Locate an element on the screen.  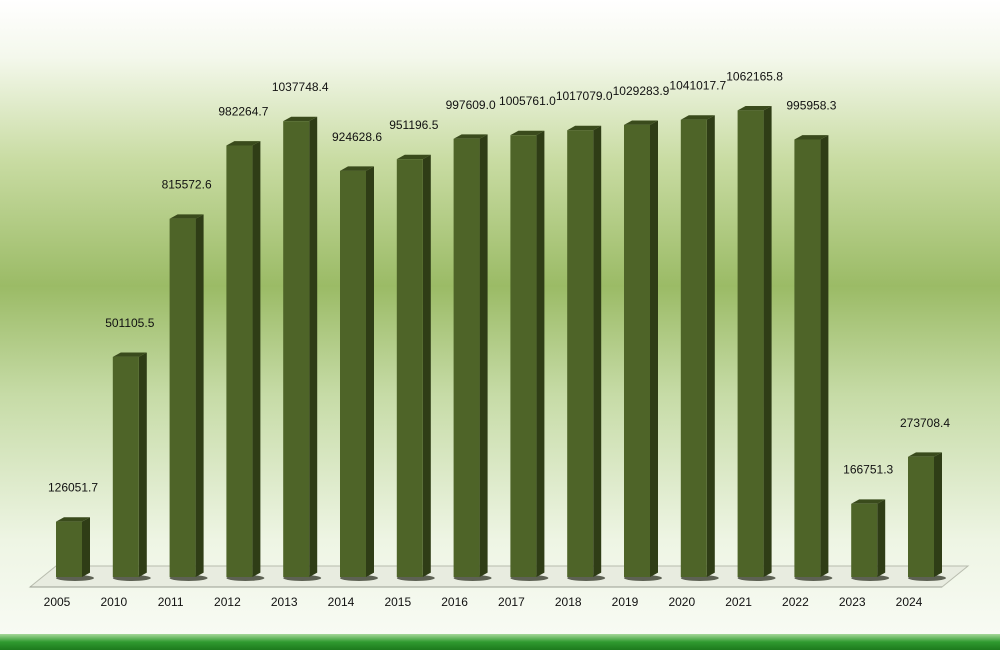
x-tick-2019: 2019 is located at coordinates (625, 602).